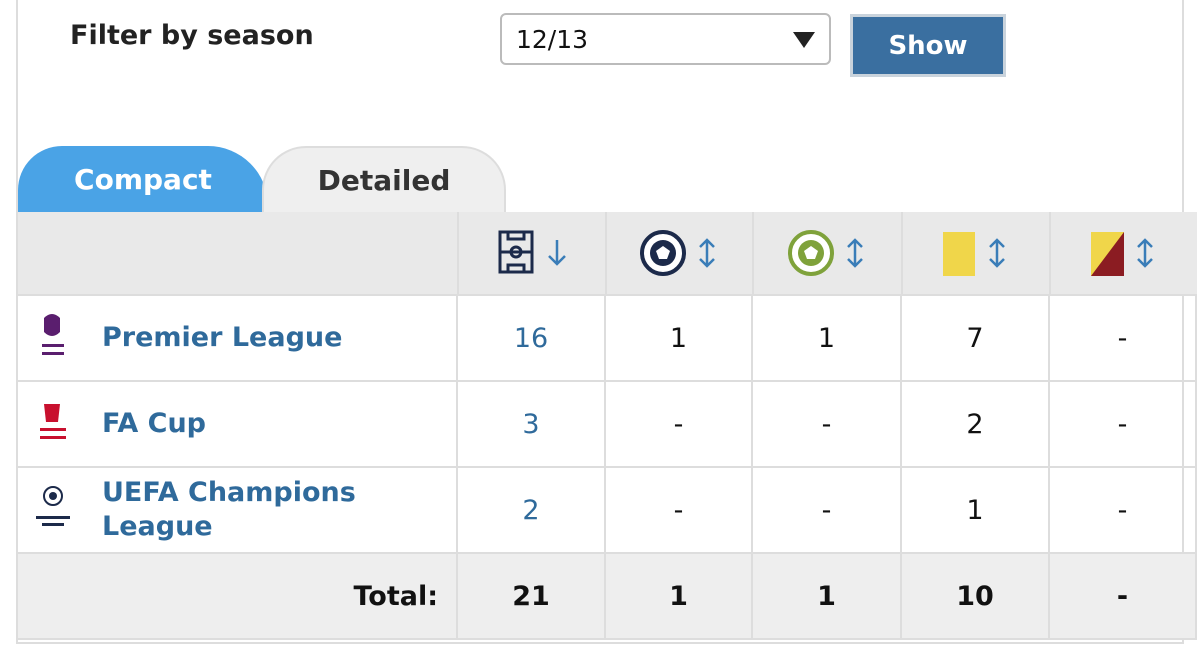 The image size is (1199, 649). Describe the element at coordinates (532, 339) in the screenshot. I see `appearances-link: 16` at that location.